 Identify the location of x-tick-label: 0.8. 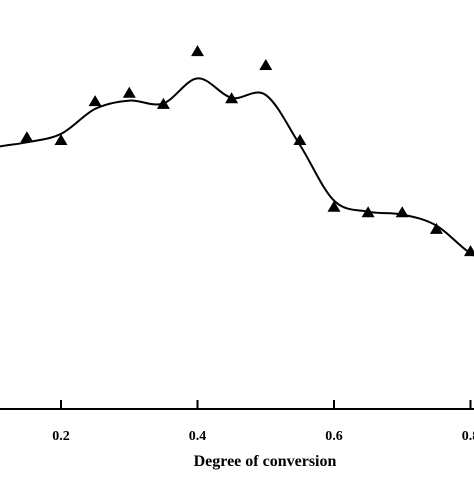
(468, 436).